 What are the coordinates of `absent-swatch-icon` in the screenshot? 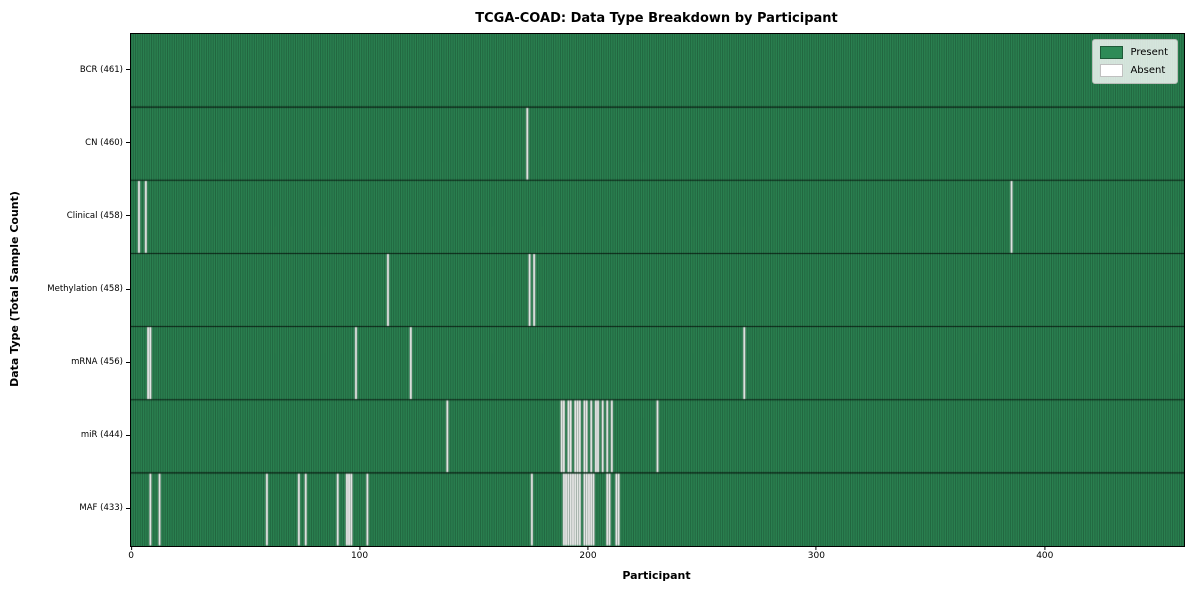 It's located at (1112, 70).